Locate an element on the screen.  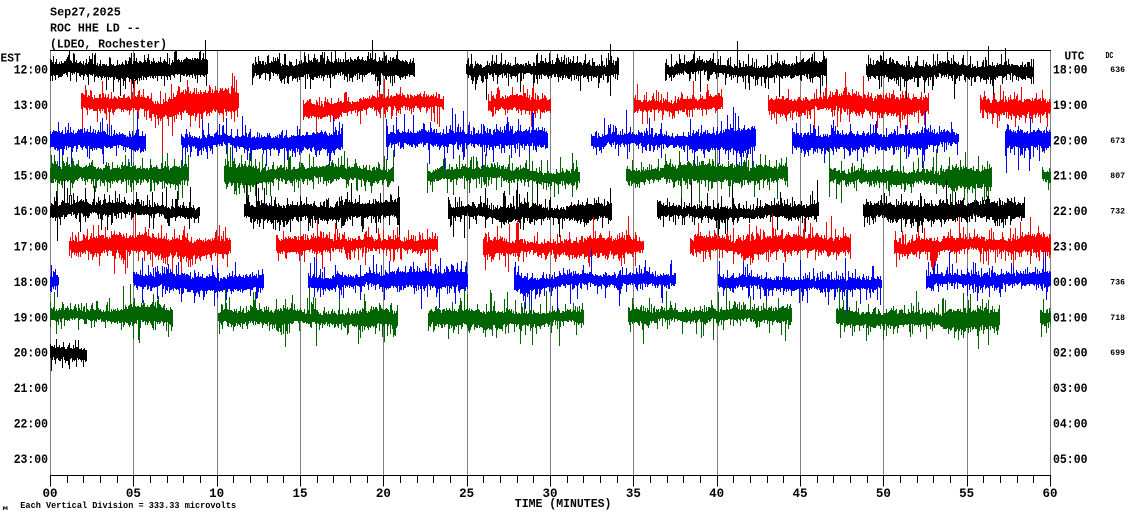
svg-text: TIME (MINUTES) is located at coordinates (563, 504).